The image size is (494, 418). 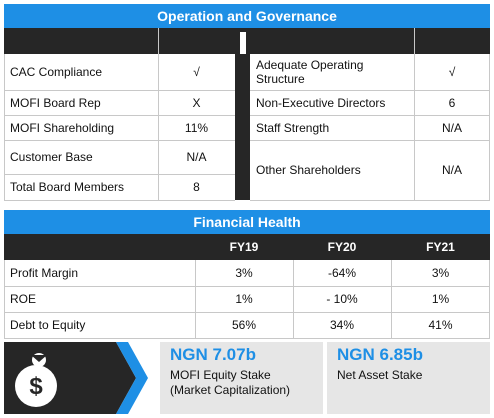 What do you see at coordinates (244, 299) in the screenshot?
I see `roe-fy19: 1%` at bounding box center [244, 299].